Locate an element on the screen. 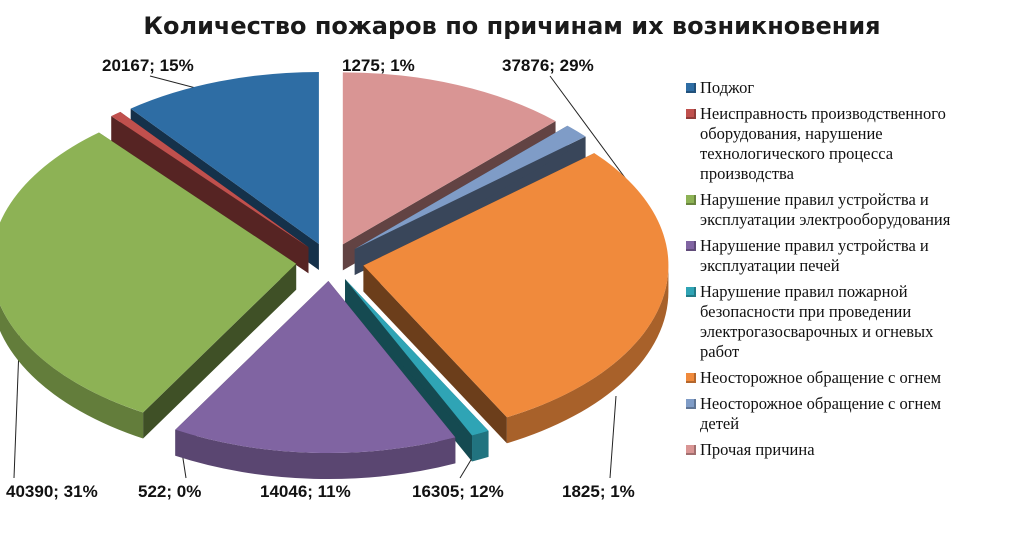  legend-item: Неосторожное обращение с огнем is located at coordinates (853, 378).